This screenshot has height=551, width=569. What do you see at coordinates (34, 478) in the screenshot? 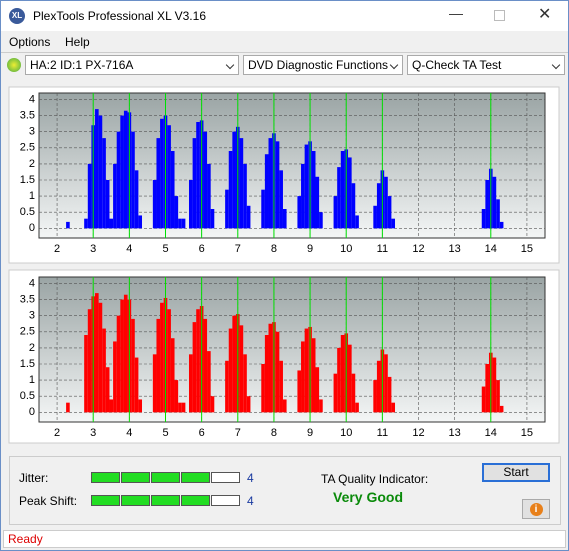
I see `jitter-label: Jitter:` at bounding box center [34, 478].